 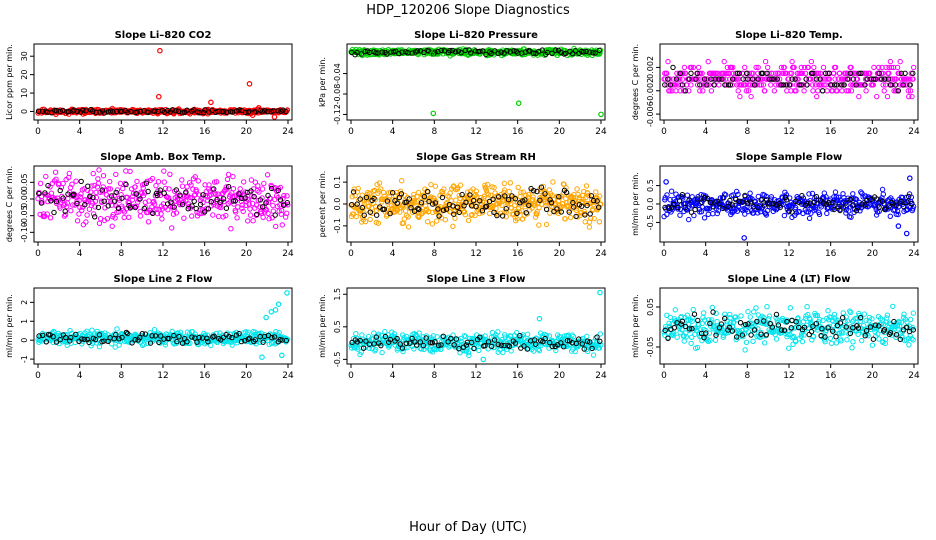 I want to click on panel-title: Slope Line 4 (LT) Flow, so click(x=788, y=279).